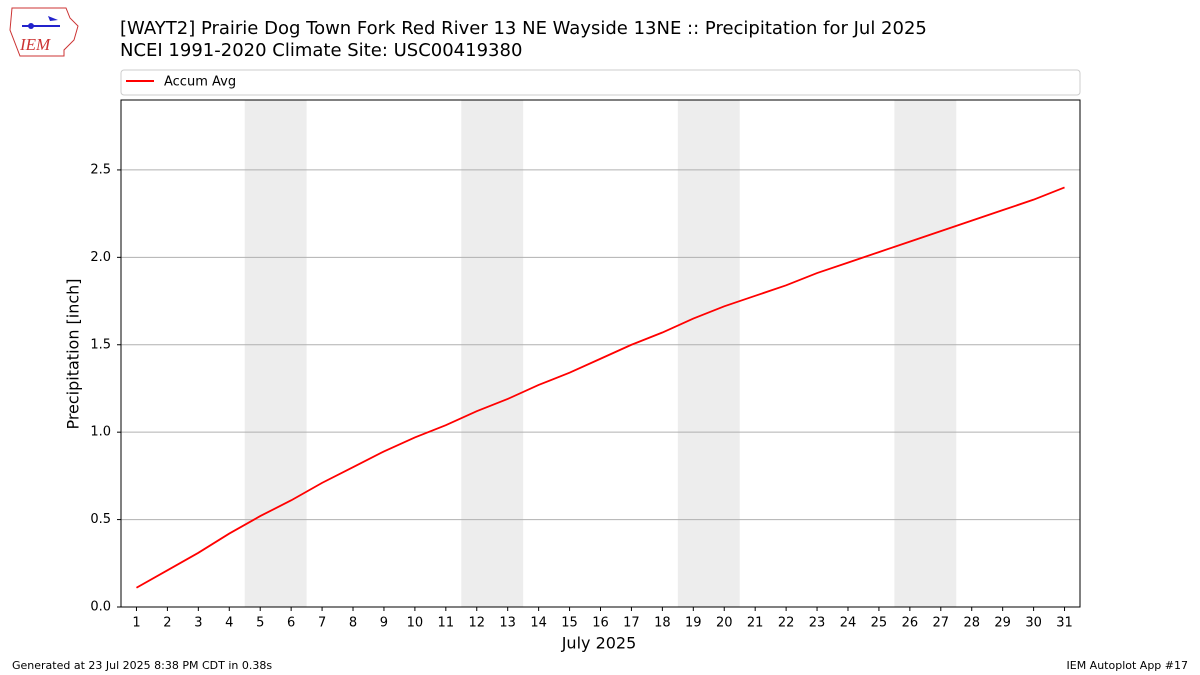  Describe the element at coordinates (910, 623) in the screenshot. I see `x-tick-label: 26` at that location.